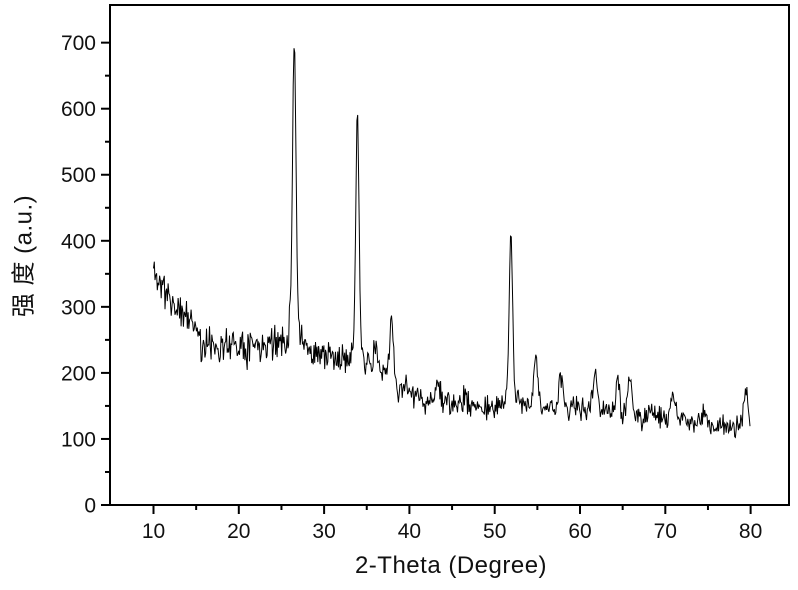 This screenshot has width=798, height=590. I want to click on x-tick-label: 40, so click(409, 531).